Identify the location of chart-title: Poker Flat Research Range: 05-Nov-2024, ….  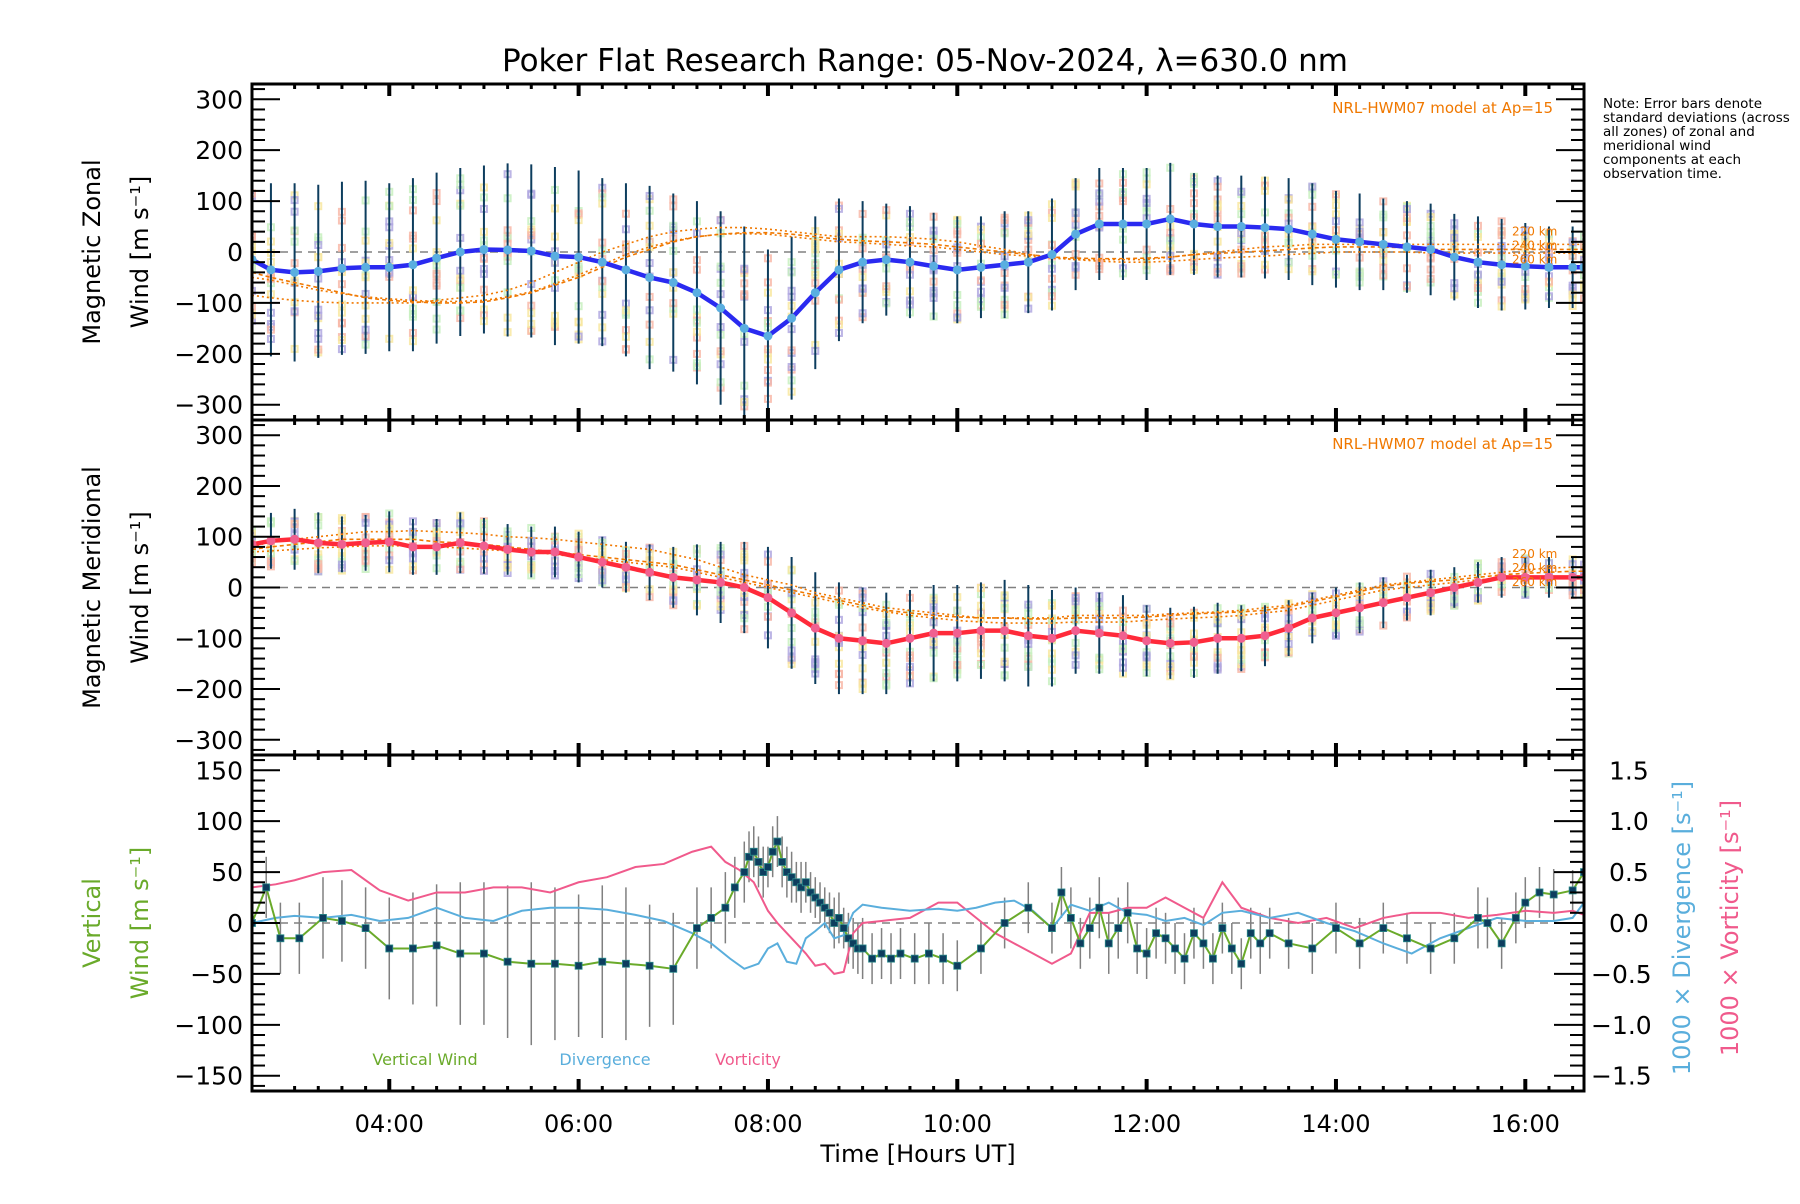
(925, 61).